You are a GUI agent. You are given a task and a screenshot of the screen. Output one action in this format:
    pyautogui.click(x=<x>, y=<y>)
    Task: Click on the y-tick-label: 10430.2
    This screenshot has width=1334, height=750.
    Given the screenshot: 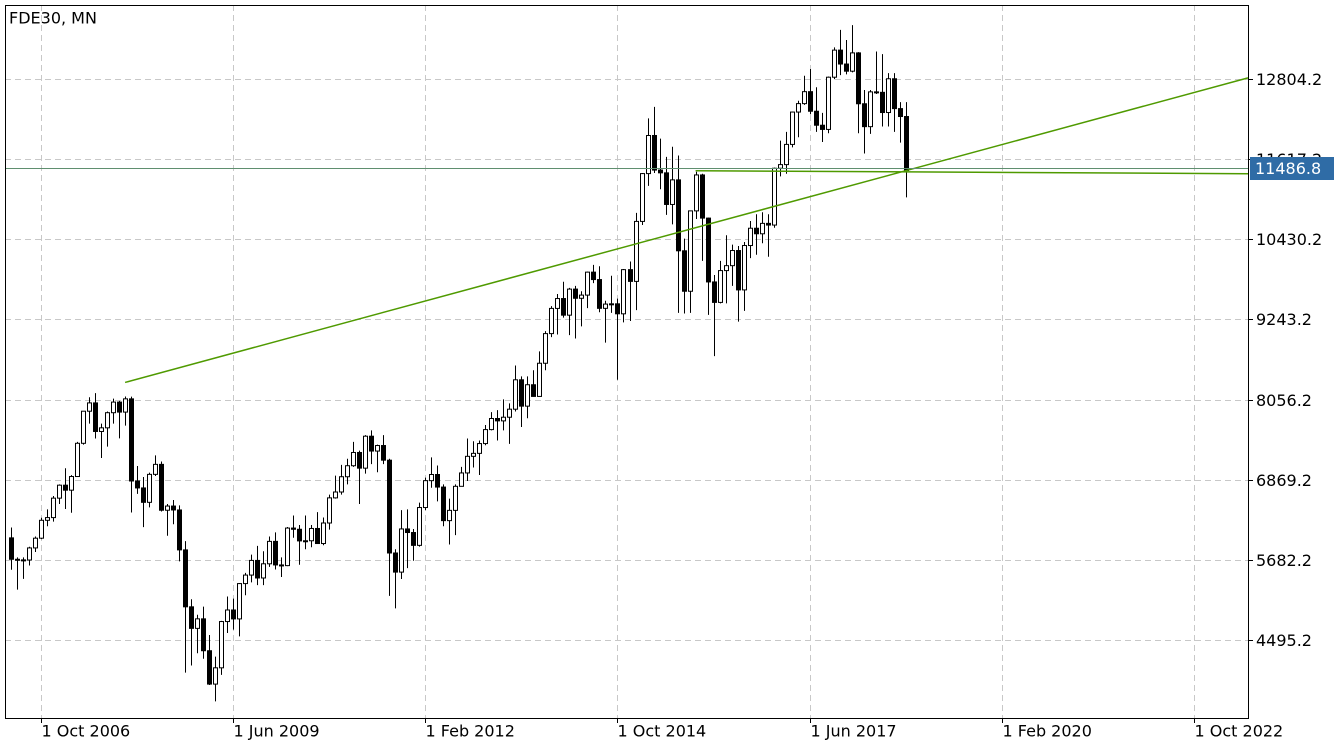 What is the action you would take?
    pyautogui.click(x=1289, y=239)
    